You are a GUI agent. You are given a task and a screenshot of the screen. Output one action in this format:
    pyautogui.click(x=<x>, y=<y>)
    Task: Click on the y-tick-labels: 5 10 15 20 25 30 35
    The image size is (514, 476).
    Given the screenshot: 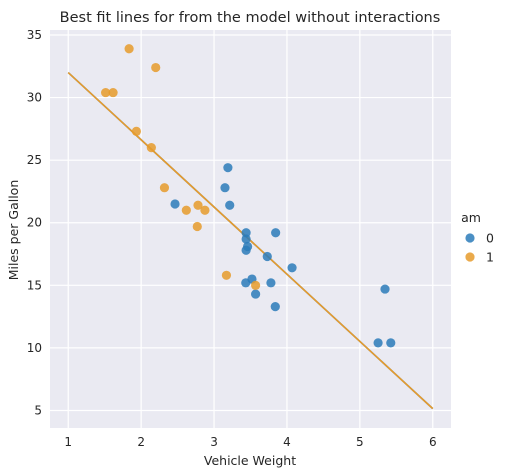 What is the action you would take?
    pyautogui.click(x=34, y=222)
    